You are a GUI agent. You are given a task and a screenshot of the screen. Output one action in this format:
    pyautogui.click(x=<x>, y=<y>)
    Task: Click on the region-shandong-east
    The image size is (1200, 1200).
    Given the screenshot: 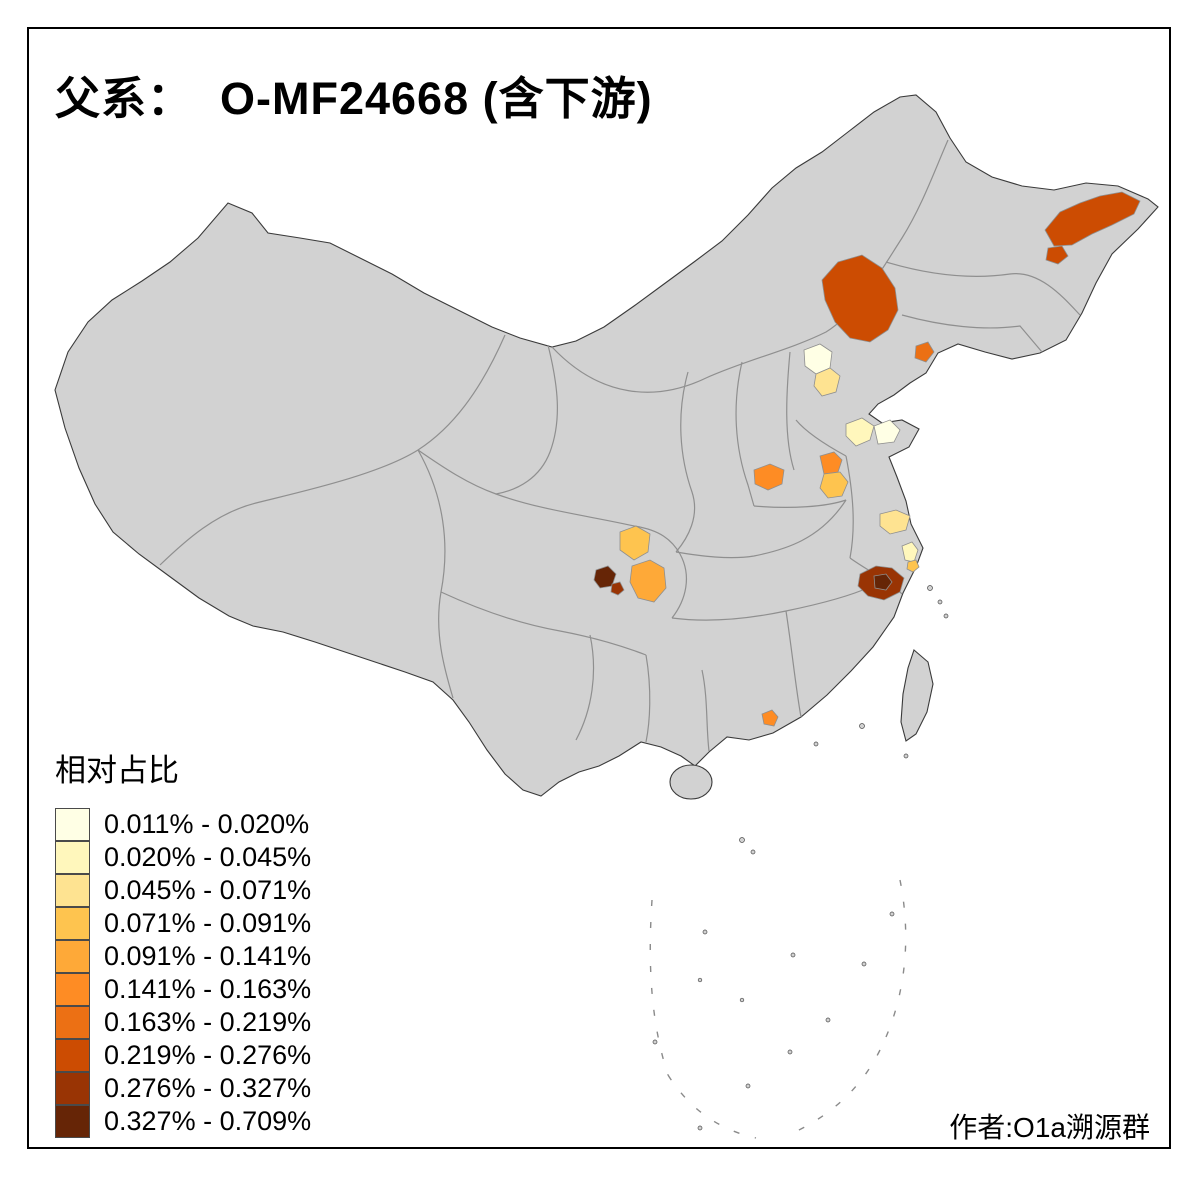 What is the action you would take?
    pyautogui.click(x=887, y=432)
    